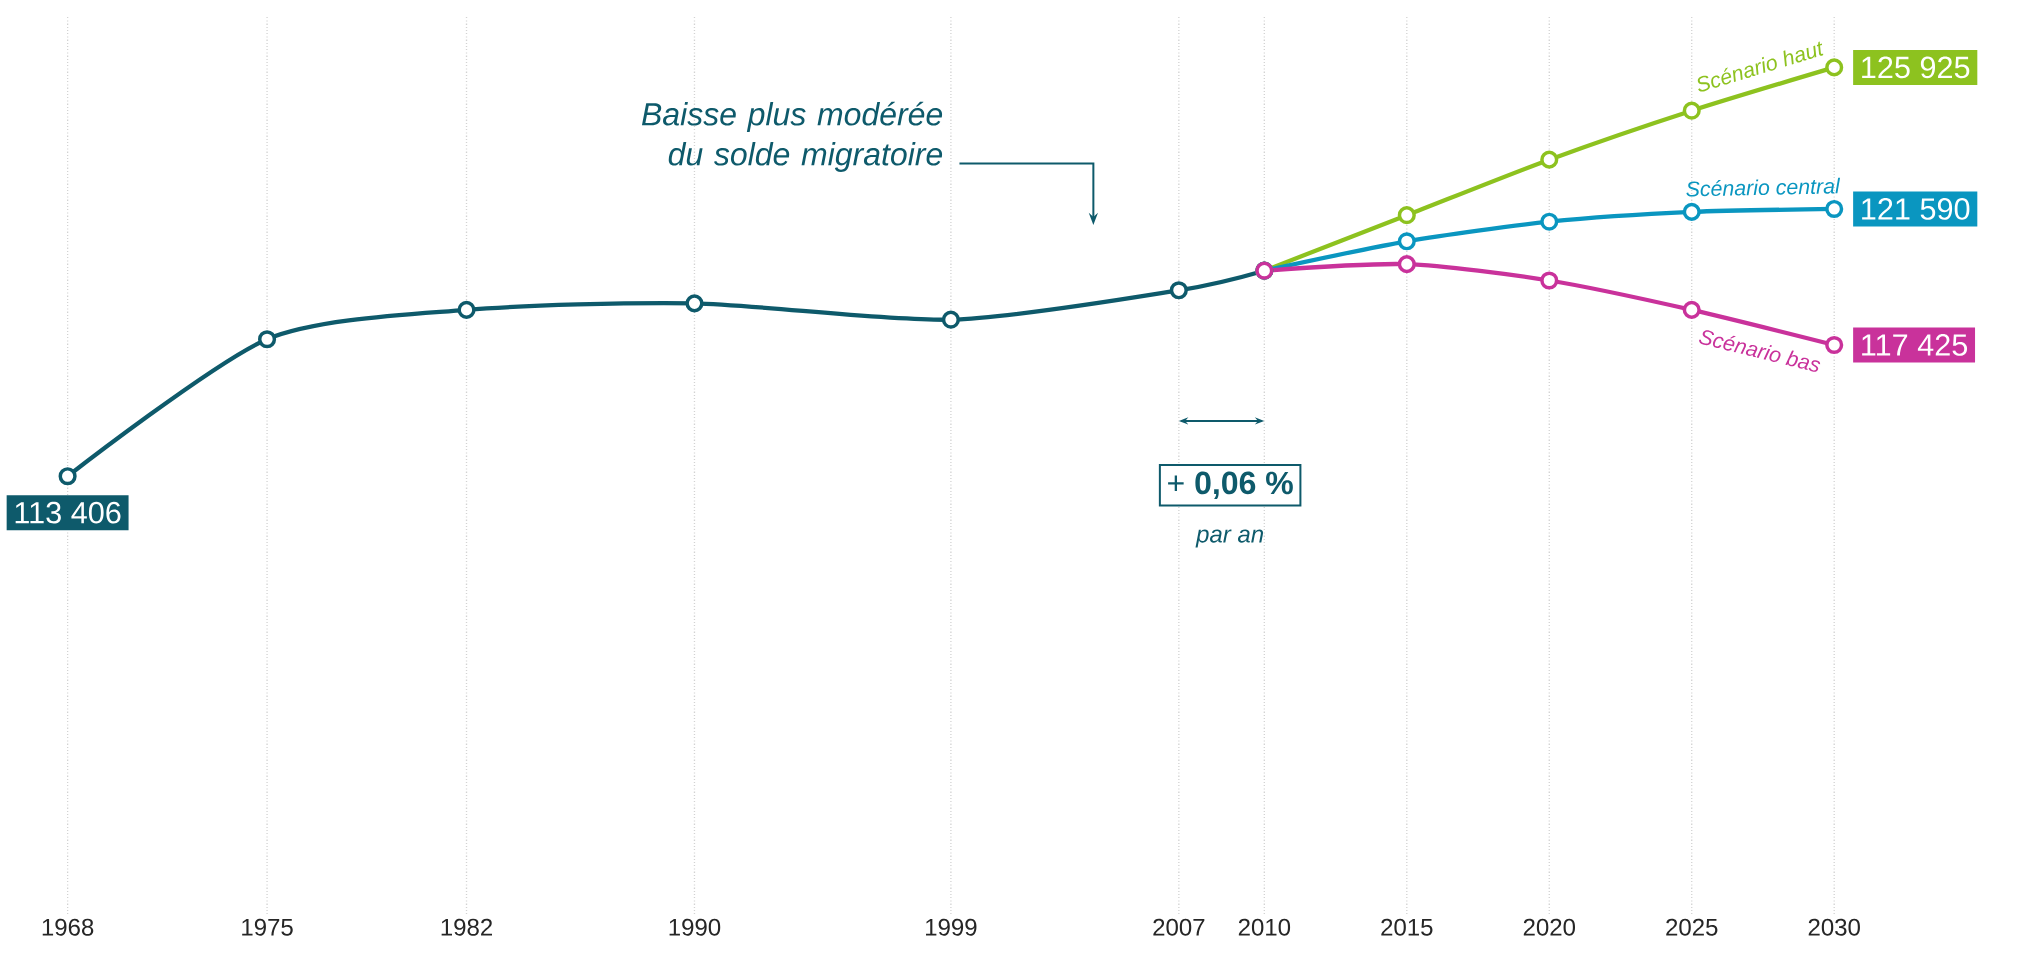 This screenshot has width=2017, height=974. What do you see at coordinates (1179, 927) in the screenshot?
I see `x-tick-label: 2007` at bounding box center [1179, 927].